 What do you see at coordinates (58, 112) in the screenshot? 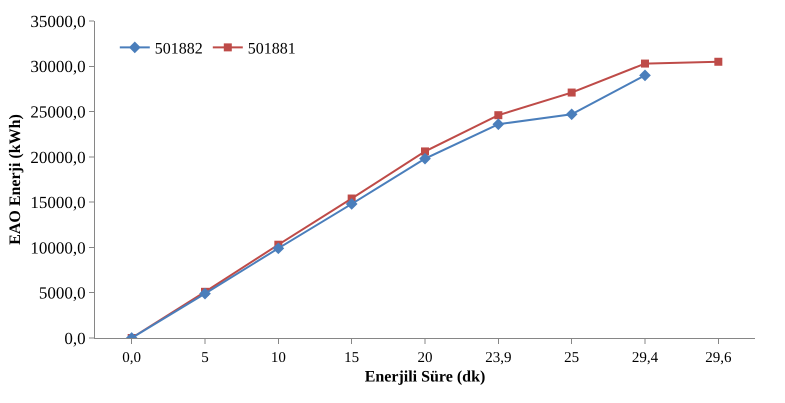
I see `y-tick-label: 25000,0` at bounding box center [58, 112].